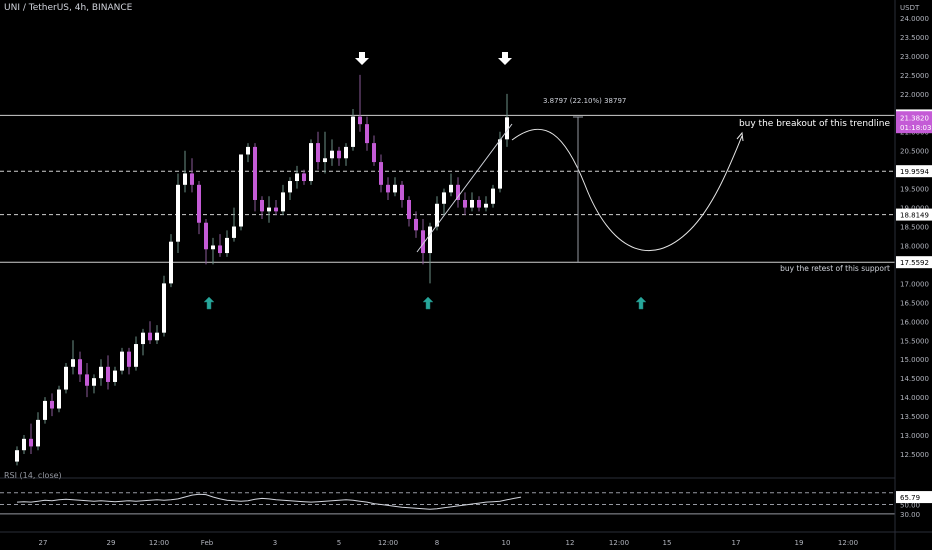 This screenshot has width=932, height=550. Describe the element at coordinates (667, 543) in the screenshot. I see `time-tick-label: 15` at that location.